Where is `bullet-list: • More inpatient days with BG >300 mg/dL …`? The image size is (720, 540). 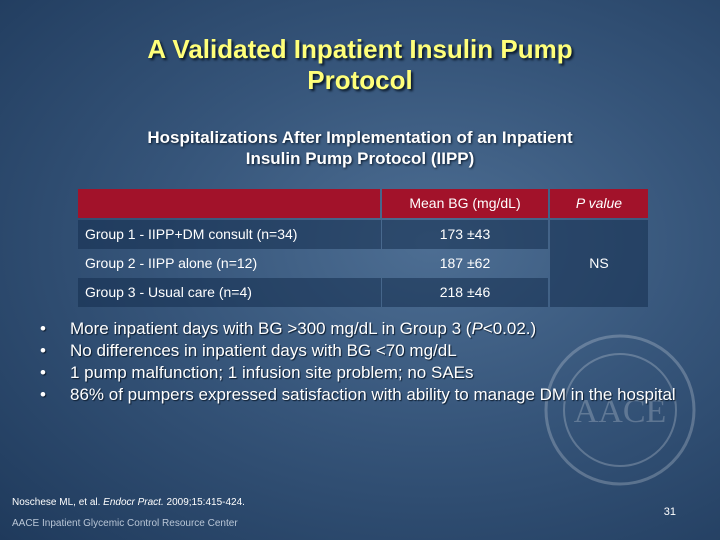
bullet-list: • More inpatient days with BG >300 mg/dL … is located at coordinates (365, 362).